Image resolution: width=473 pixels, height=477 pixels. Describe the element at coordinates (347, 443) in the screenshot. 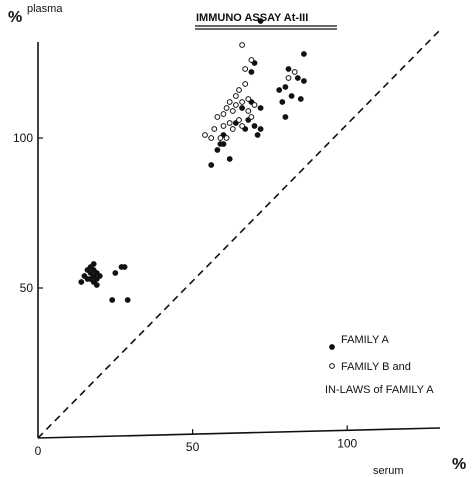

I see `x-tick-label: 100` at that location.